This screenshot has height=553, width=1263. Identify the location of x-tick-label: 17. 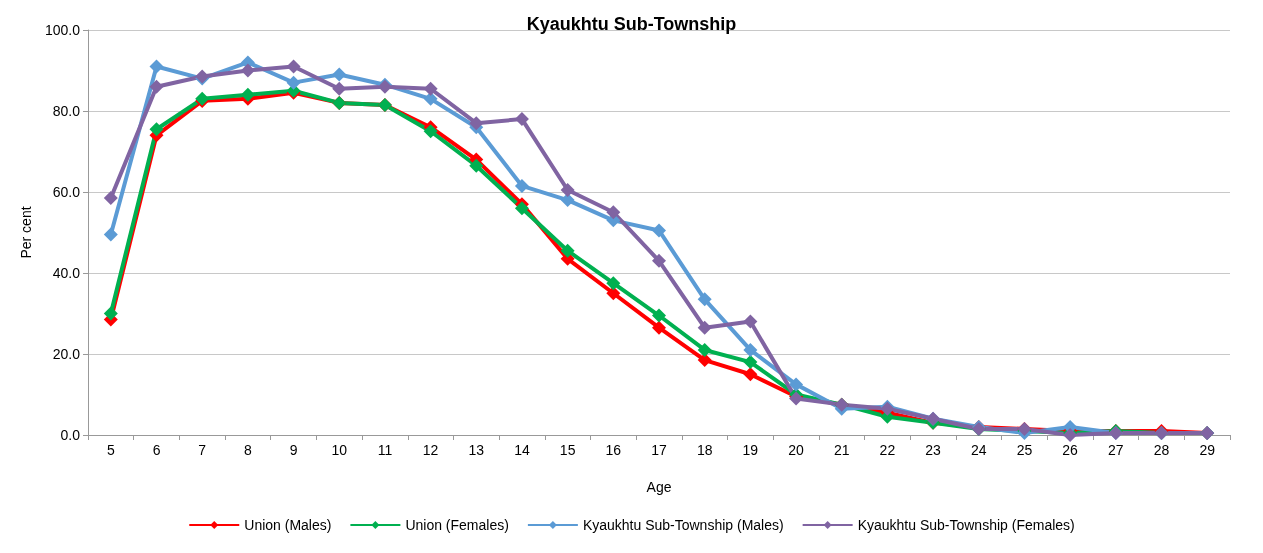
(659, 450).